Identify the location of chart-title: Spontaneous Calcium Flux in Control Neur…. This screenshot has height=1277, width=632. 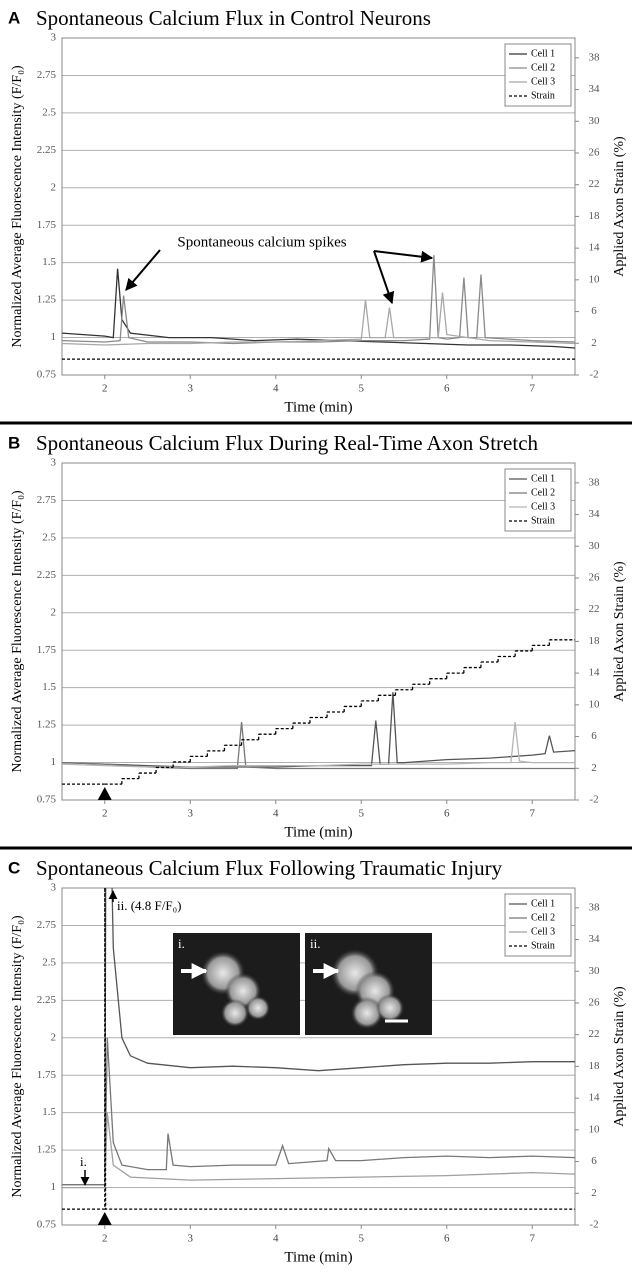
(233, 18).